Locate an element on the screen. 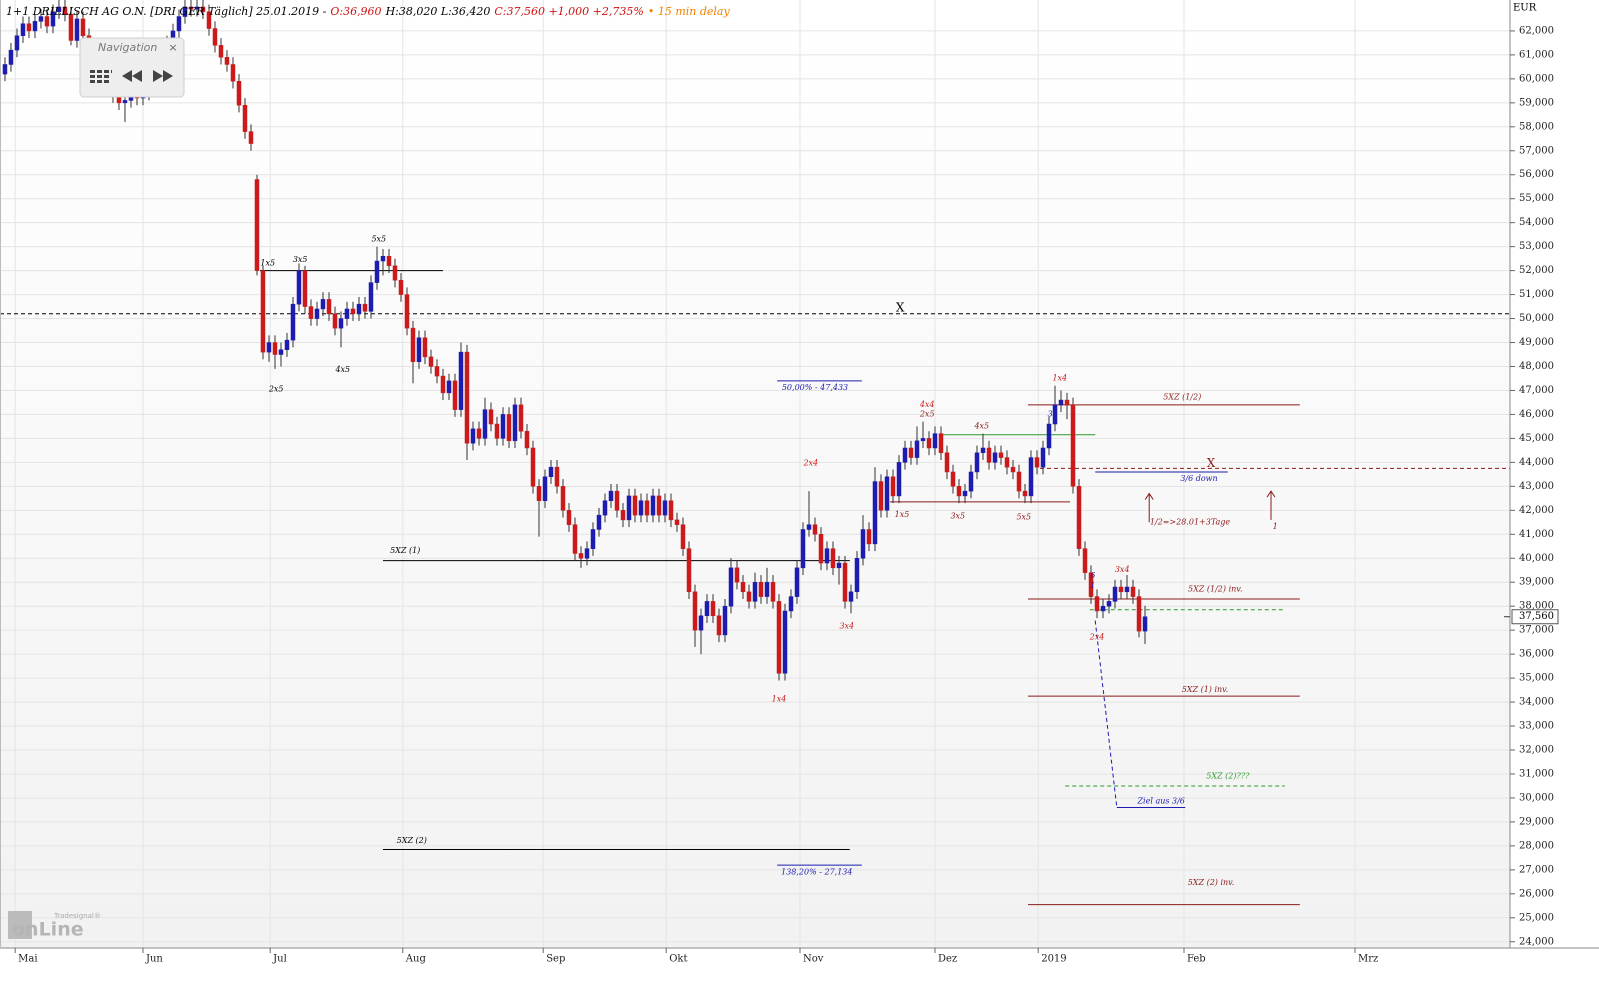 This screenshot has width=1599, height=991. navigation-panel: Navigation × is located at coordinates (132, 67).